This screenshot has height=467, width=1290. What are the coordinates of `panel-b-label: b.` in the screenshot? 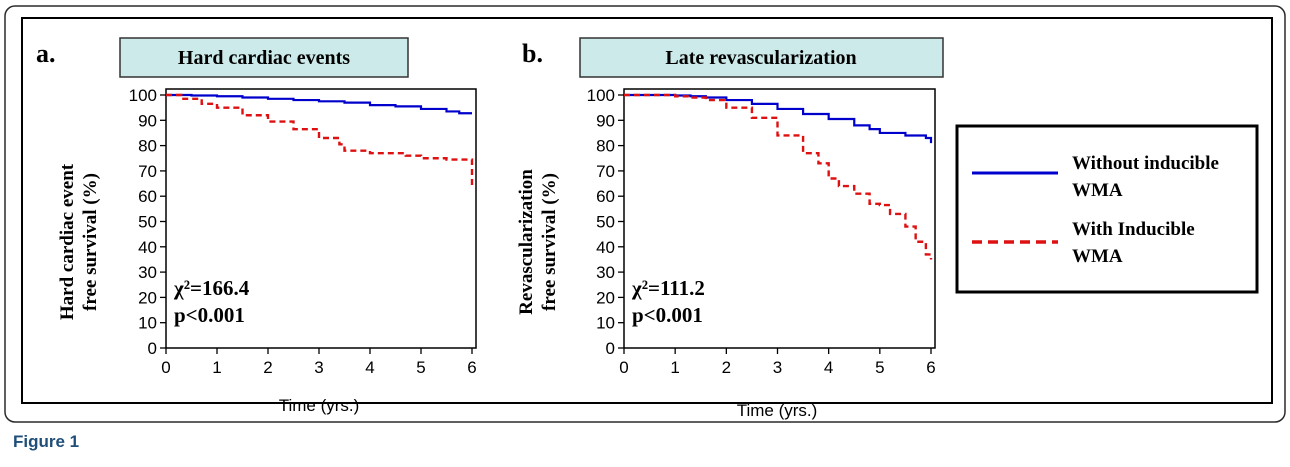 It's located at (532, 53).